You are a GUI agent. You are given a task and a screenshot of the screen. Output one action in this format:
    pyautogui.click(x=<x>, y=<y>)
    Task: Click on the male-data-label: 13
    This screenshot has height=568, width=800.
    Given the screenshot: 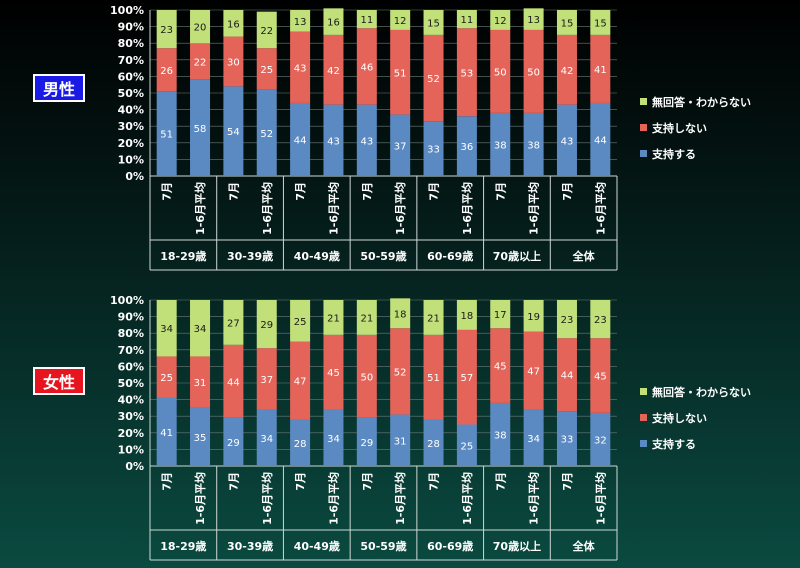 What is the action you would take?
    pyautogui.click(x=300, y=22)
    